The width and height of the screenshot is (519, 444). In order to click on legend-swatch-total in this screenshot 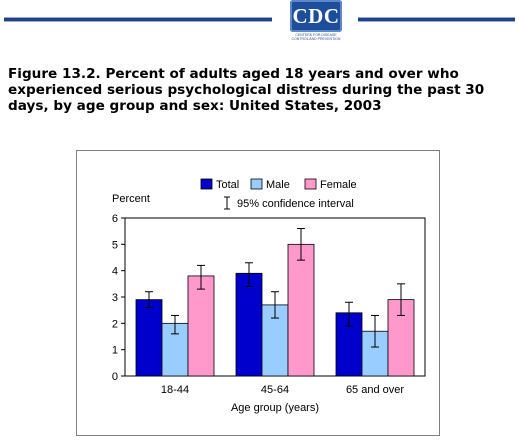, I will do `click(206, 184)`.